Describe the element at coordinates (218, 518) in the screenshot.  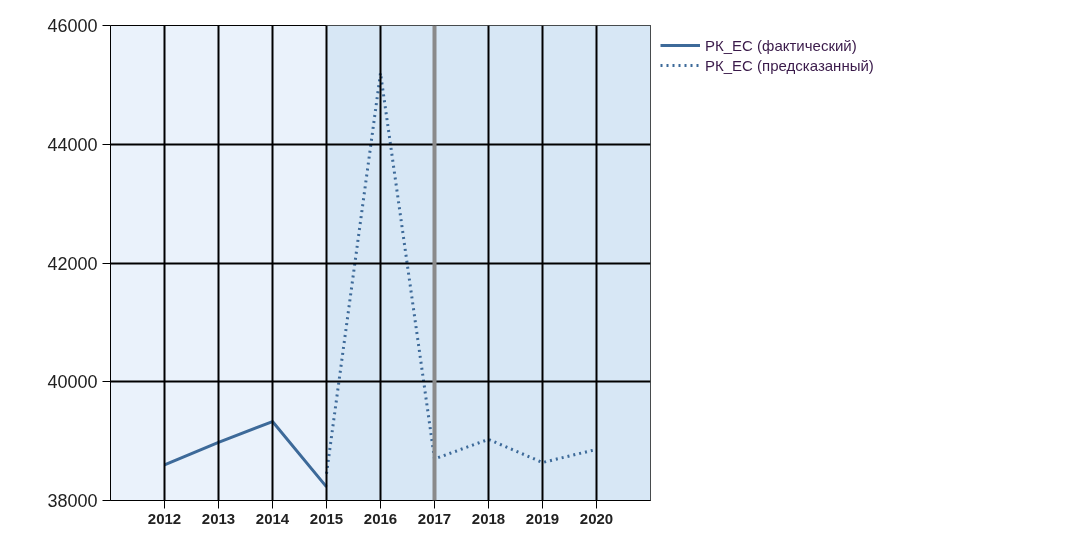
I see `x-tick-label: 2013` at that location.